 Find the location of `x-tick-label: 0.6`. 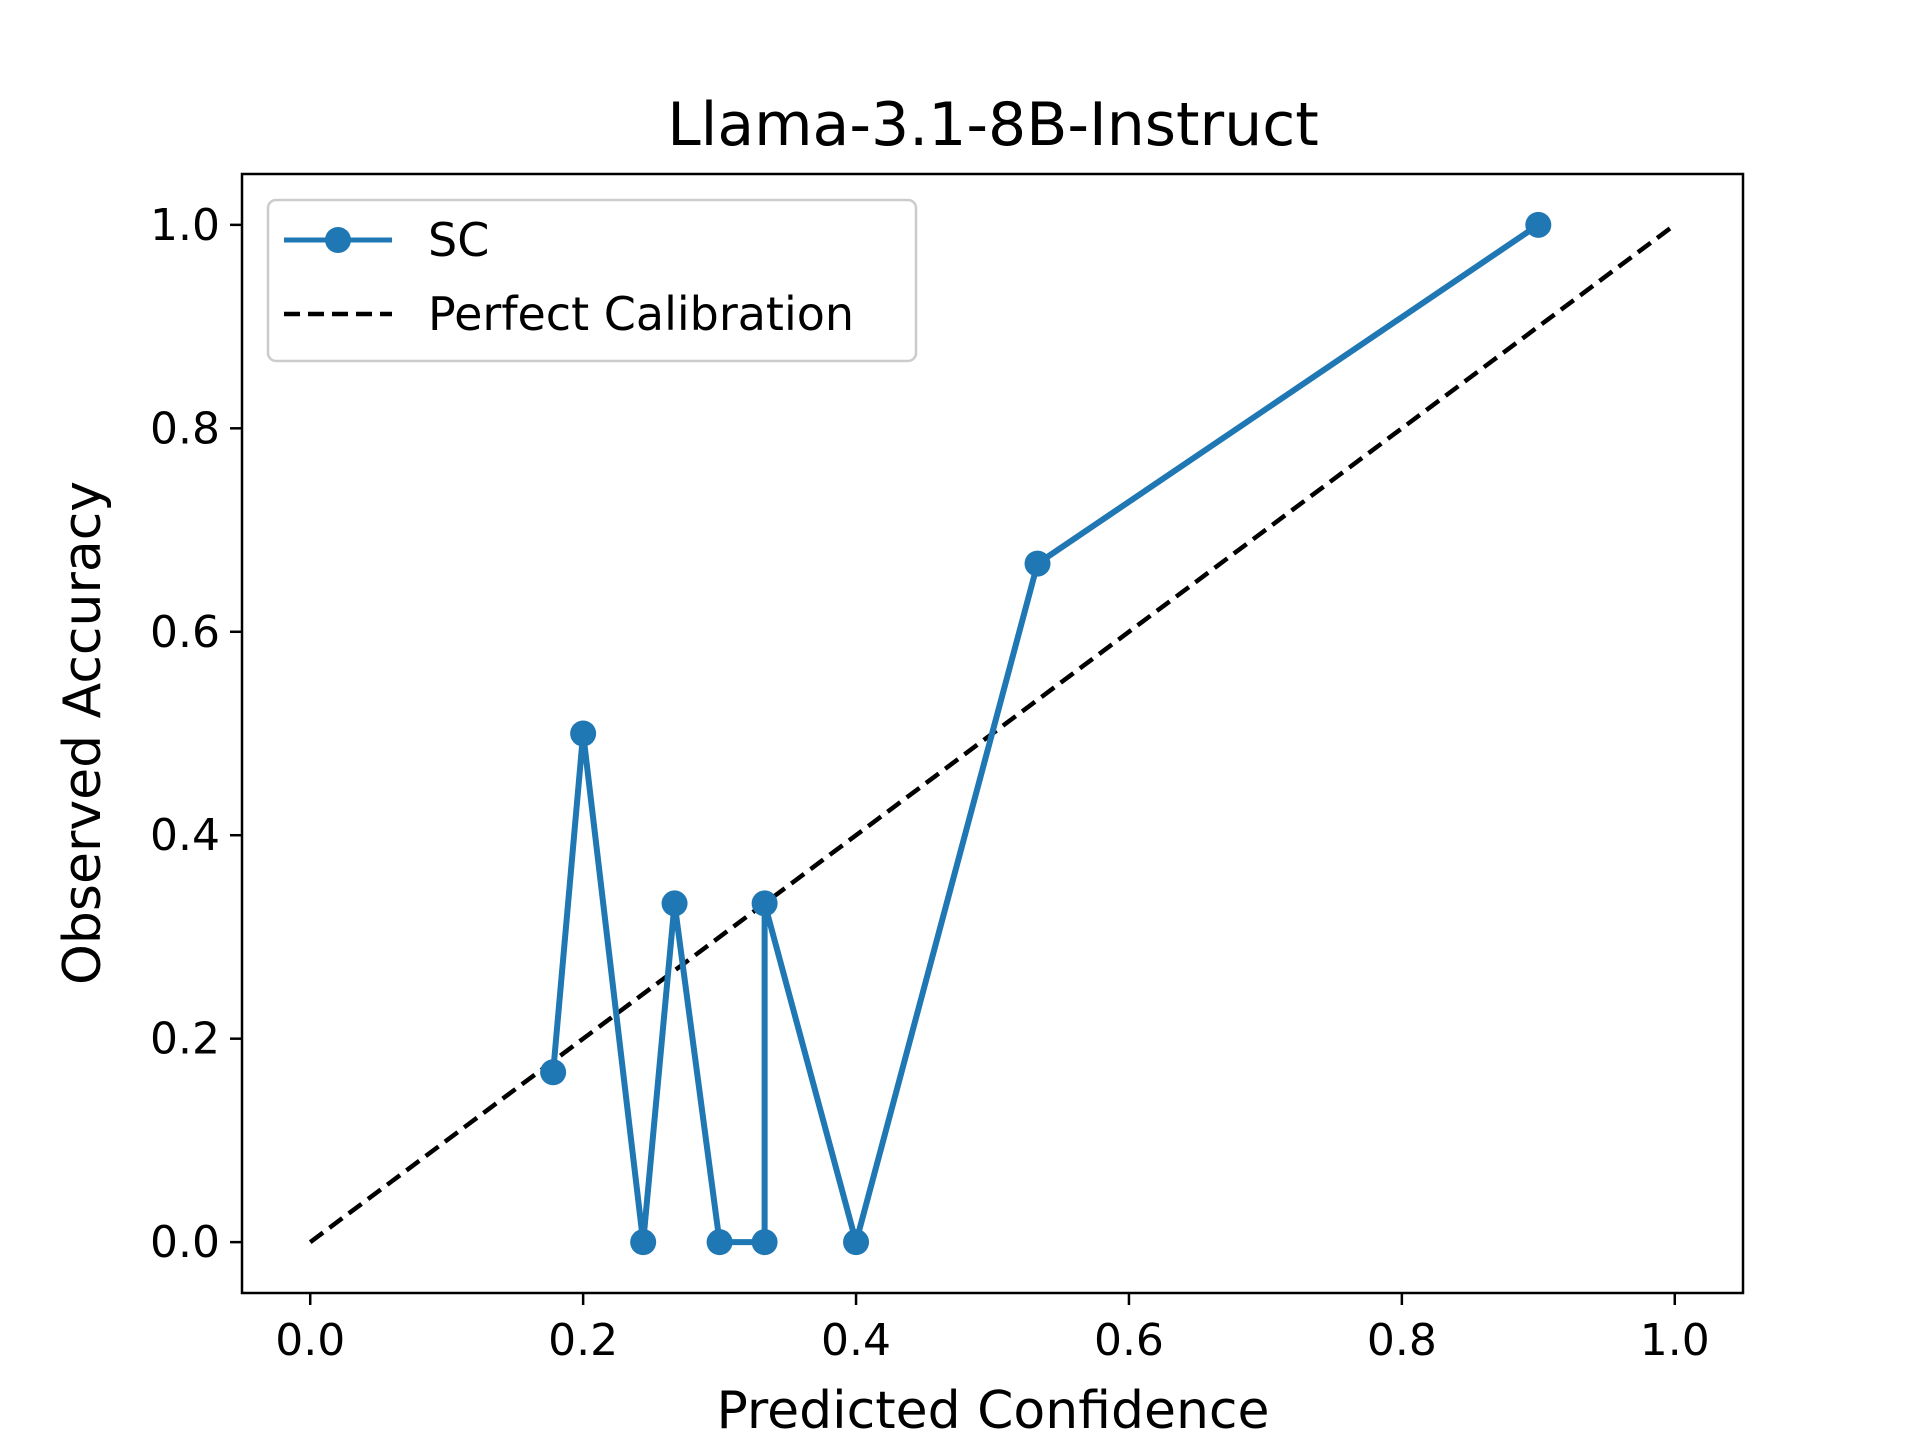

x-tick-label: 0.6 is located at coordinates (1129, 1340).